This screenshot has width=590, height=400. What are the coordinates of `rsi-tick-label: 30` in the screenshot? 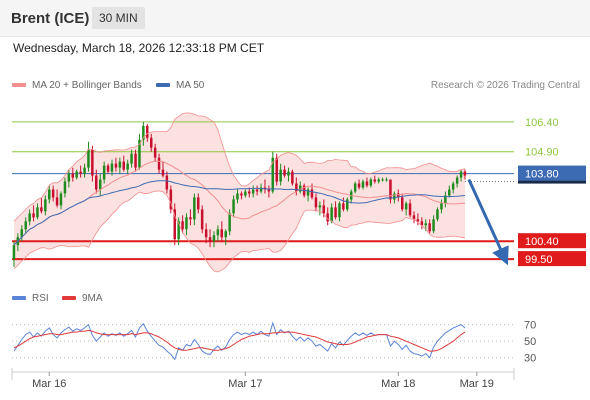 It's located at (530, 359).